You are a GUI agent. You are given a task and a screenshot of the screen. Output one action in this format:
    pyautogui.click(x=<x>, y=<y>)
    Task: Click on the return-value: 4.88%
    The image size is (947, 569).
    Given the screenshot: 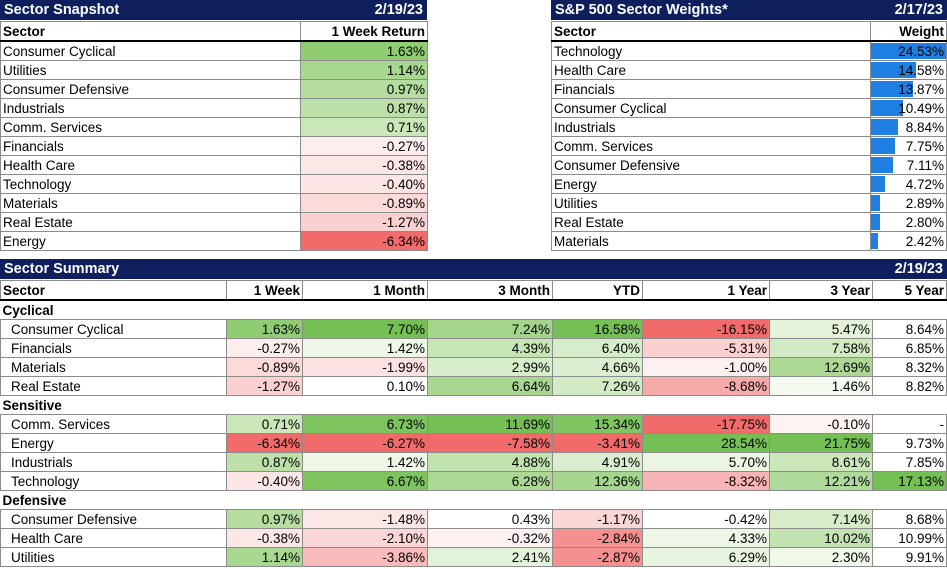 What is the action you would take?
    pyautogui.click(x=490, y=462)
    